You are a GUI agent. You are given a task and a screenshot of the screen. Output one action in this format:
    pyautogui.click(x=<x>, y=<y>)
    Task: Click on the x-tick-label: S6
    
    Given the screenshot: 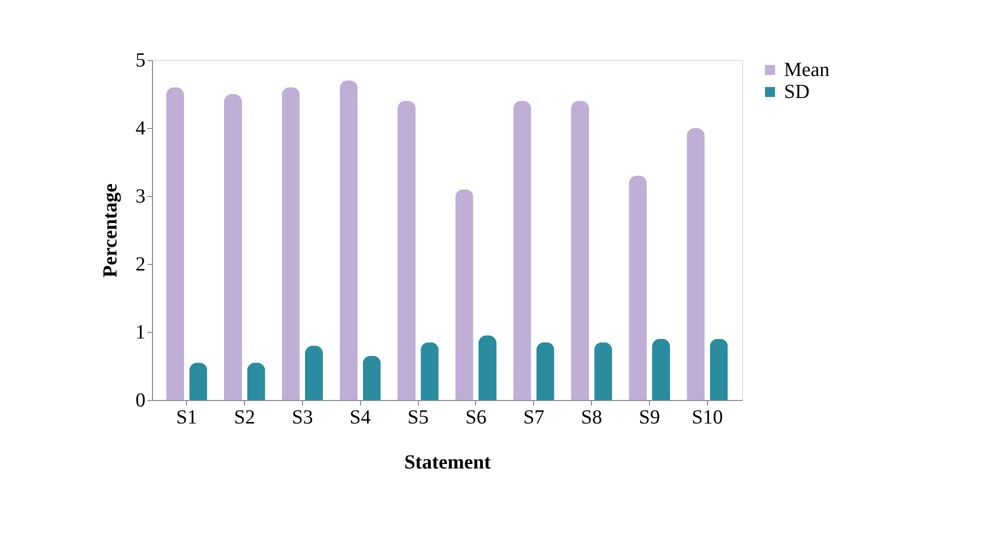 What is the action you would take?
    pyautogui.click(x=475, y=417)
    